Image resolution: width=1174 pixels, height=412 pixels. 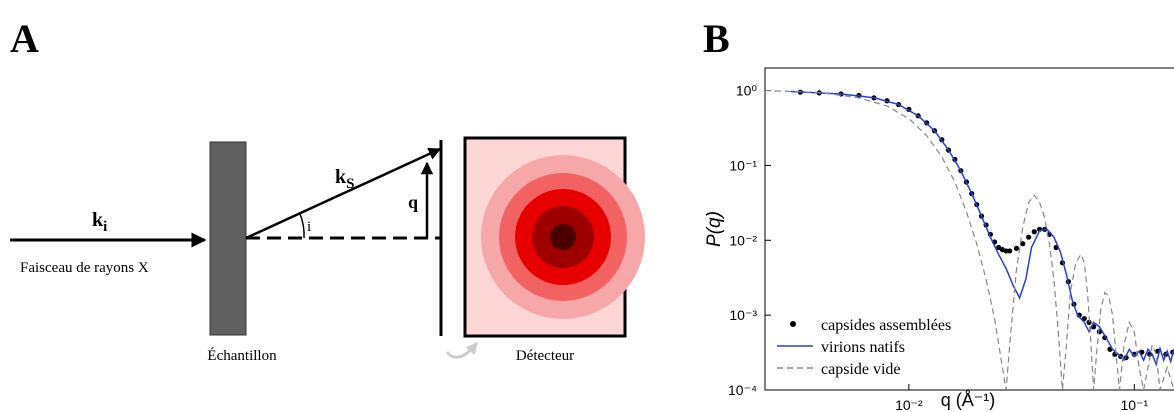 What do you see at coordinates (309, 227) in the screenshot?
I see `angle-label: i` at bounding box center [309, 227].